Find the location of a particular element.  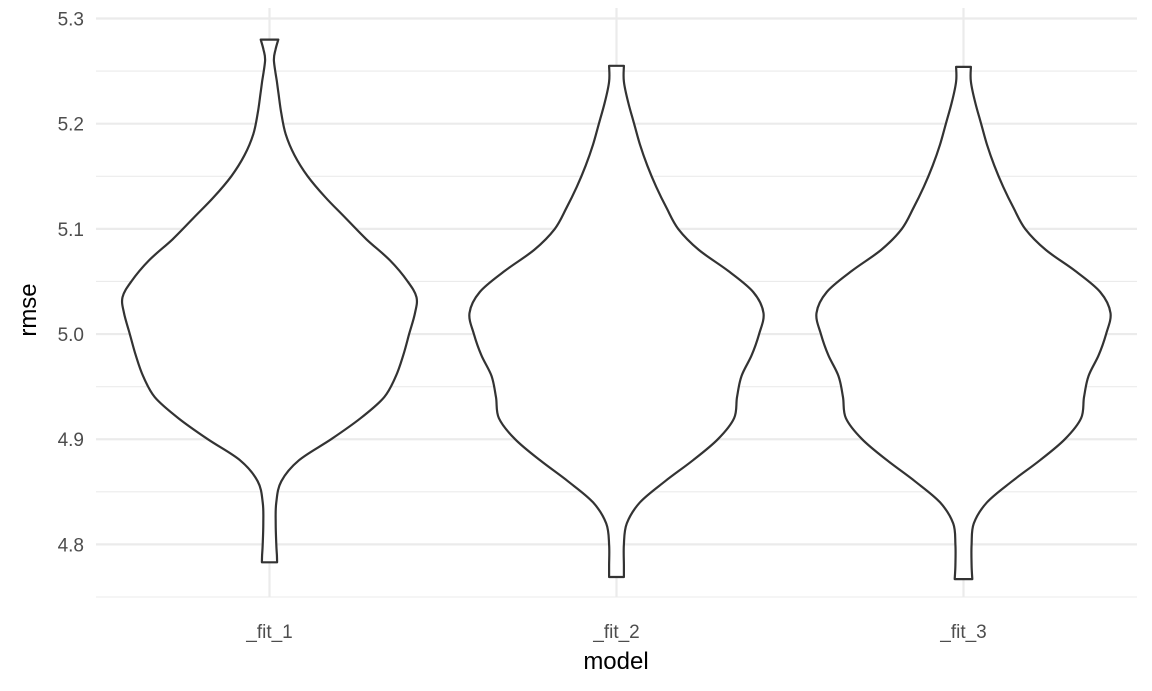

y-tick-label: 4.8 is located at coordinates (71, 545).